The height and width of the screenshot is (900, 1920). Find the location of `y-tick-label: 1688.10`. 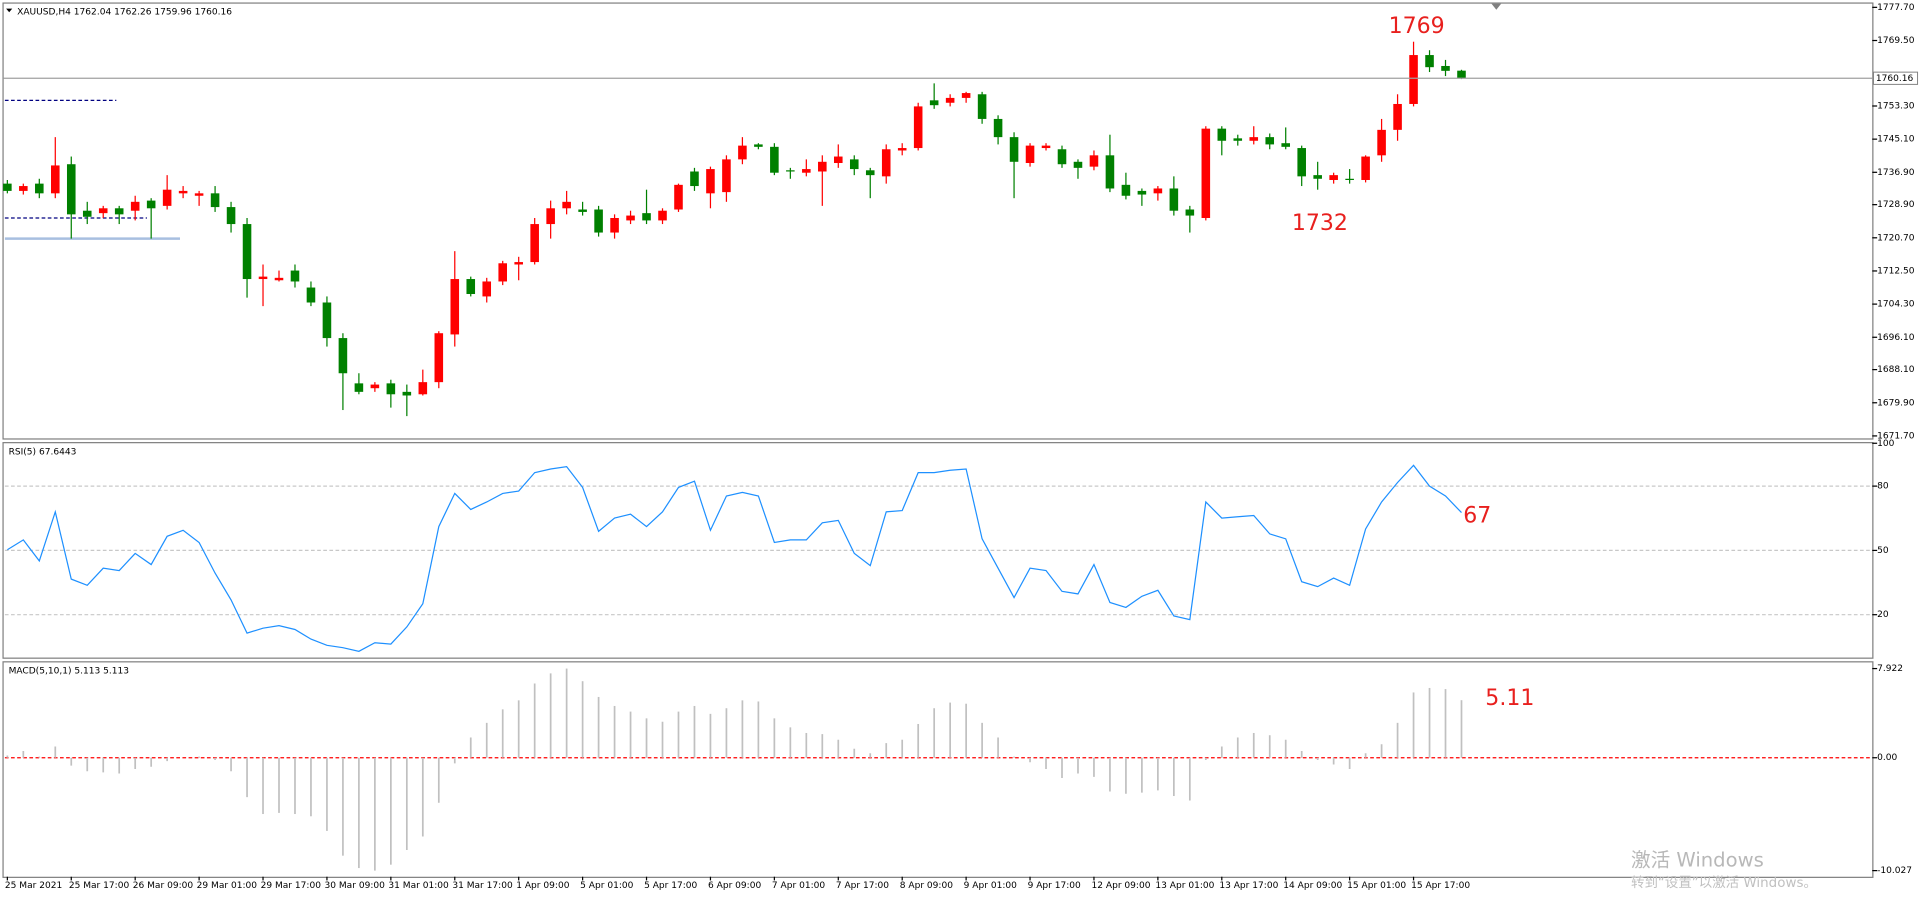

y-tick-label: 1688.10 is located at coordinates (1896, 370).